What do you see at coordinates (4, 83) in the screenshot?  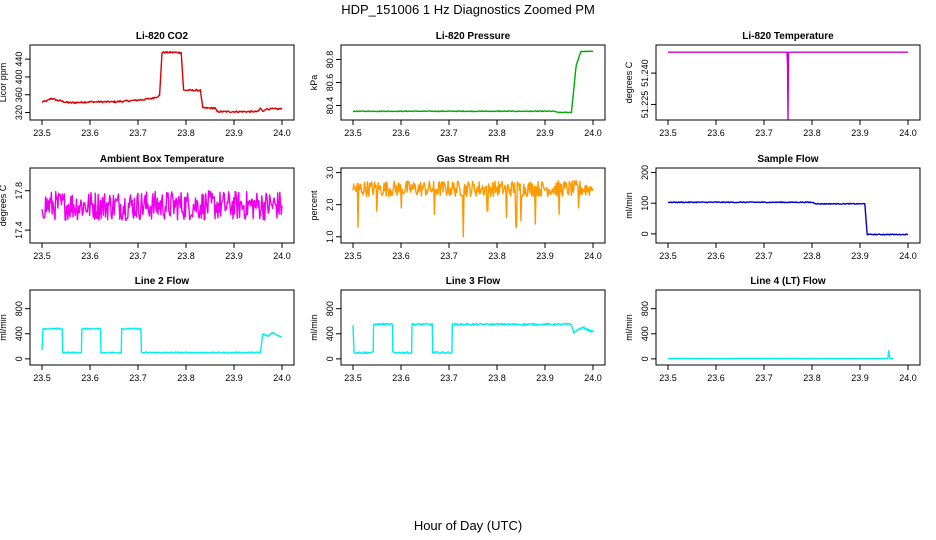 I see `y-axis-label: Licor ppm` at bounding box center [4, 83].